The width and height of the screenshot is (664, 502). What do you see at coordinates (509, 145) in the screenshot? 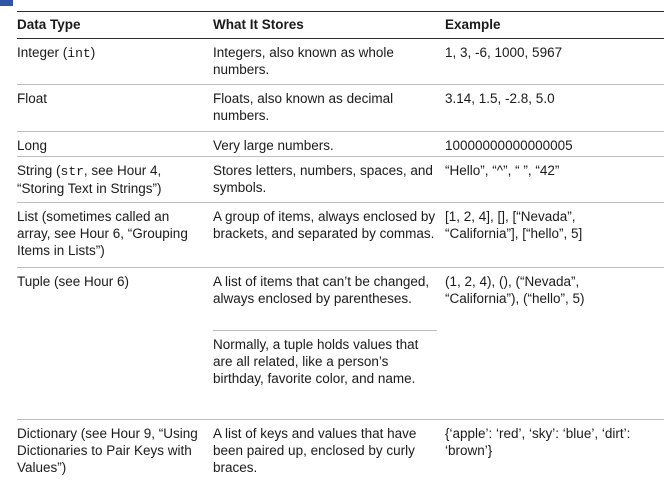
I see `example-cell: 10000000000000005` at bounding box center [509, 145].